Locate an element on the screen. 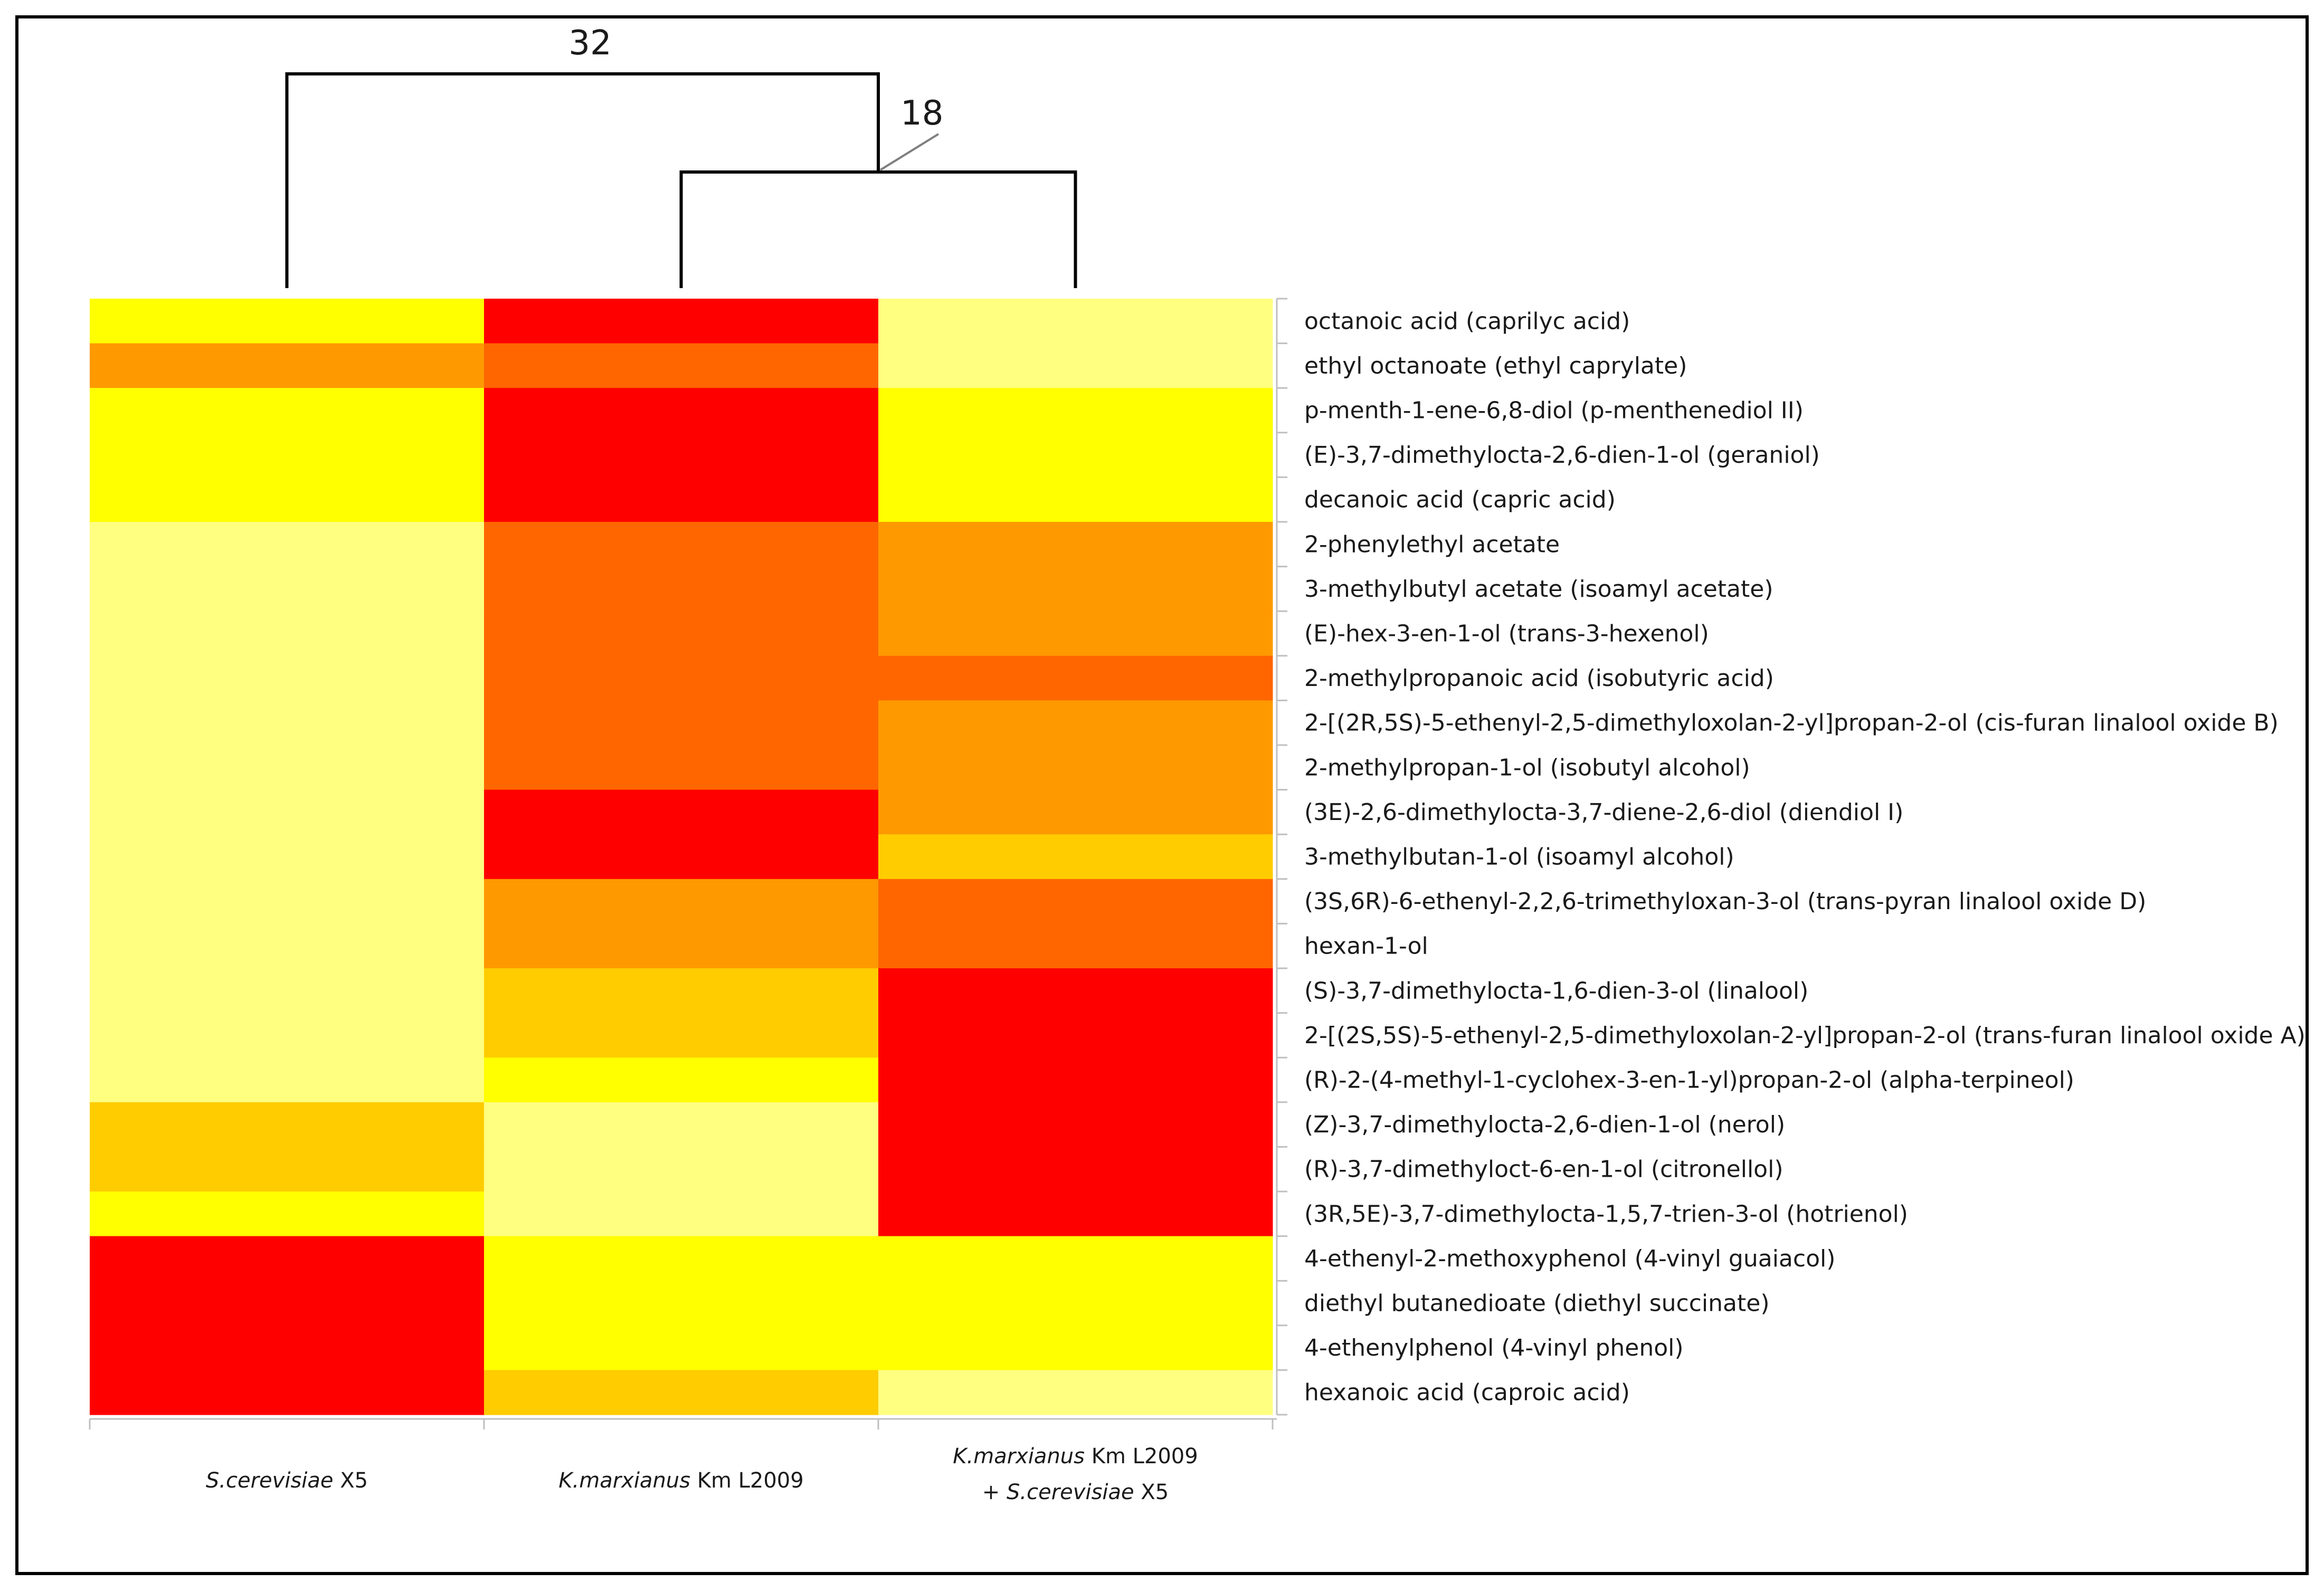 Image resolution: width=2324 pixels, height=1592 pixels. row-label: 3-methylbutan-1-ol (isoamyl alcohol) is located at coordinates (1519, 857).